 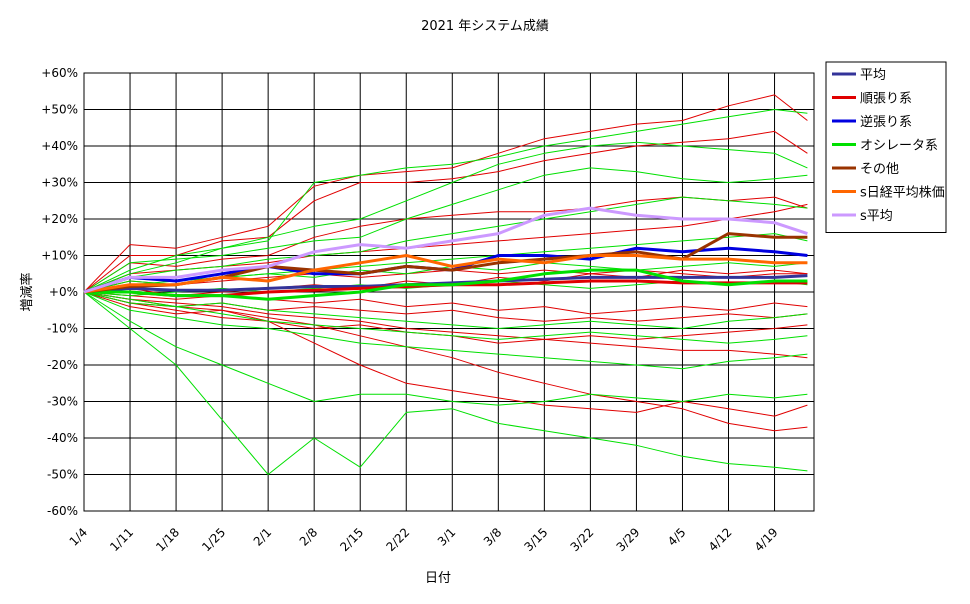 What do you see at coordinates (62, 365) in the screenshot?
I see `y-tick-label: -20%` at bounding box center [62, 365].